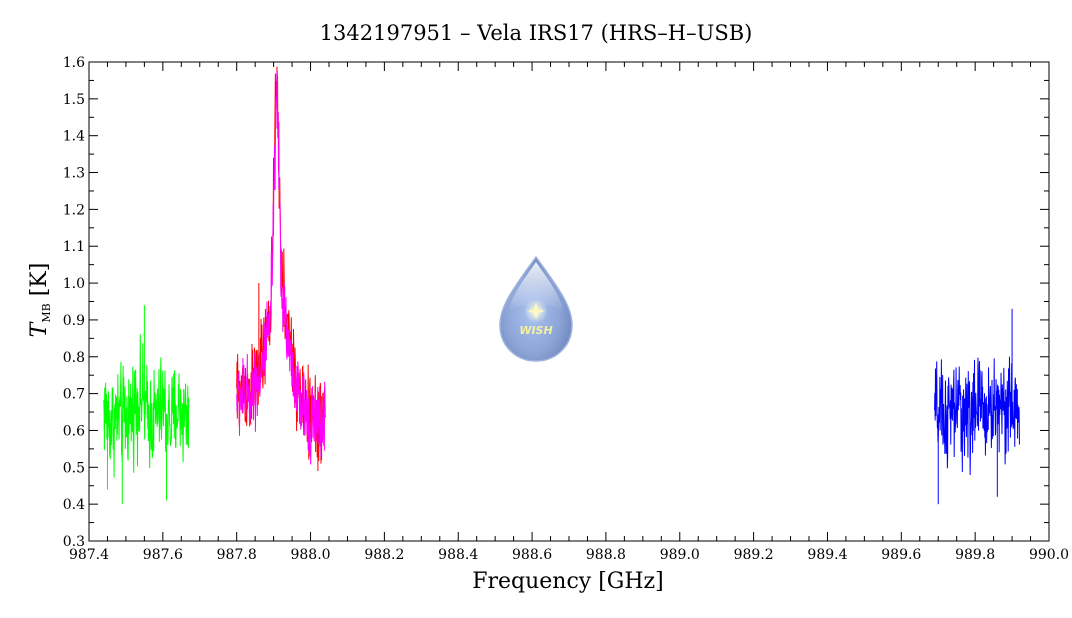  I want to click on x-axis-label: Frequency [GHz], so click(568, 581).